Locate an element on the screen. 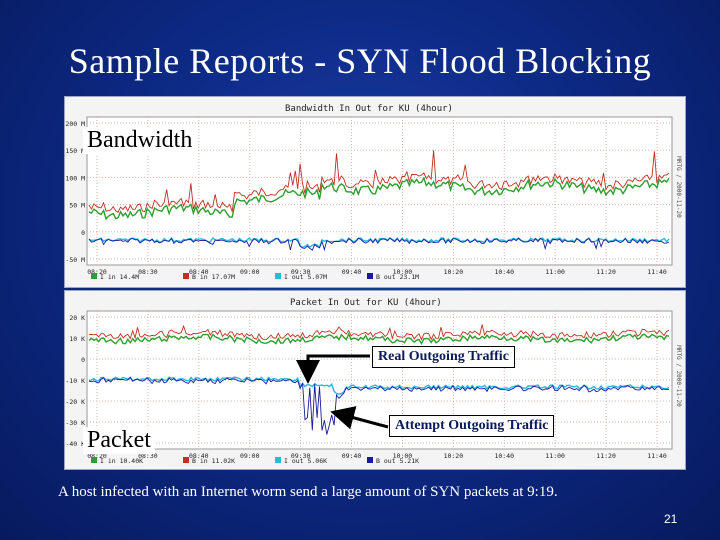 This screenshot has width=720, height=540. bw-x-tick-label: 08:30 is located at coordinates (148, 272).